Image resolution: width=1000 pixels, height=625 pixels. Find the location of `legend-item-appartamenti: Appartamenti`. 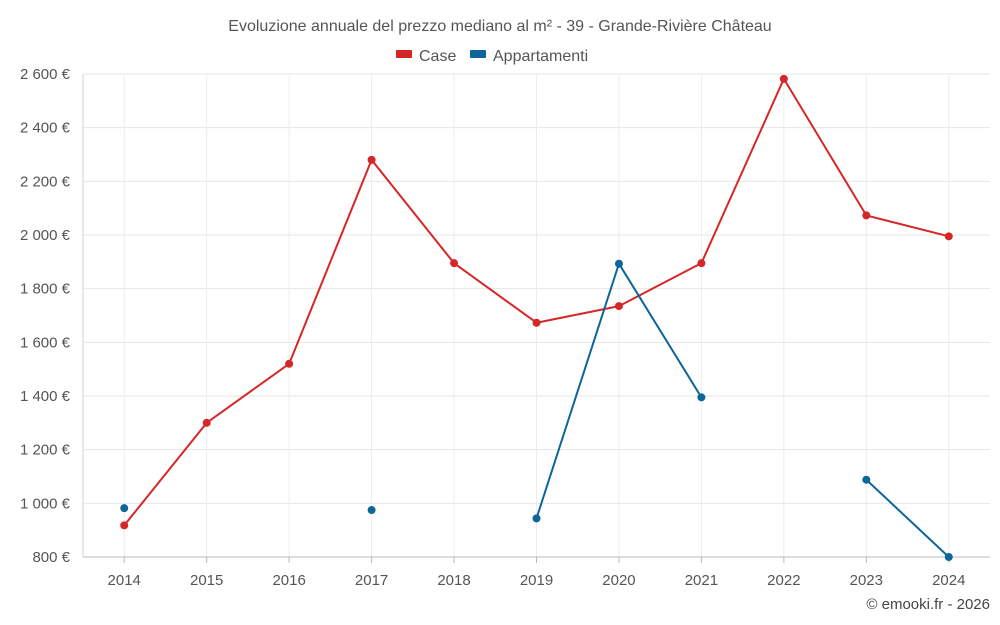

legend-item-appartamenti: Appartamenti is located at coordinates (529, 56).